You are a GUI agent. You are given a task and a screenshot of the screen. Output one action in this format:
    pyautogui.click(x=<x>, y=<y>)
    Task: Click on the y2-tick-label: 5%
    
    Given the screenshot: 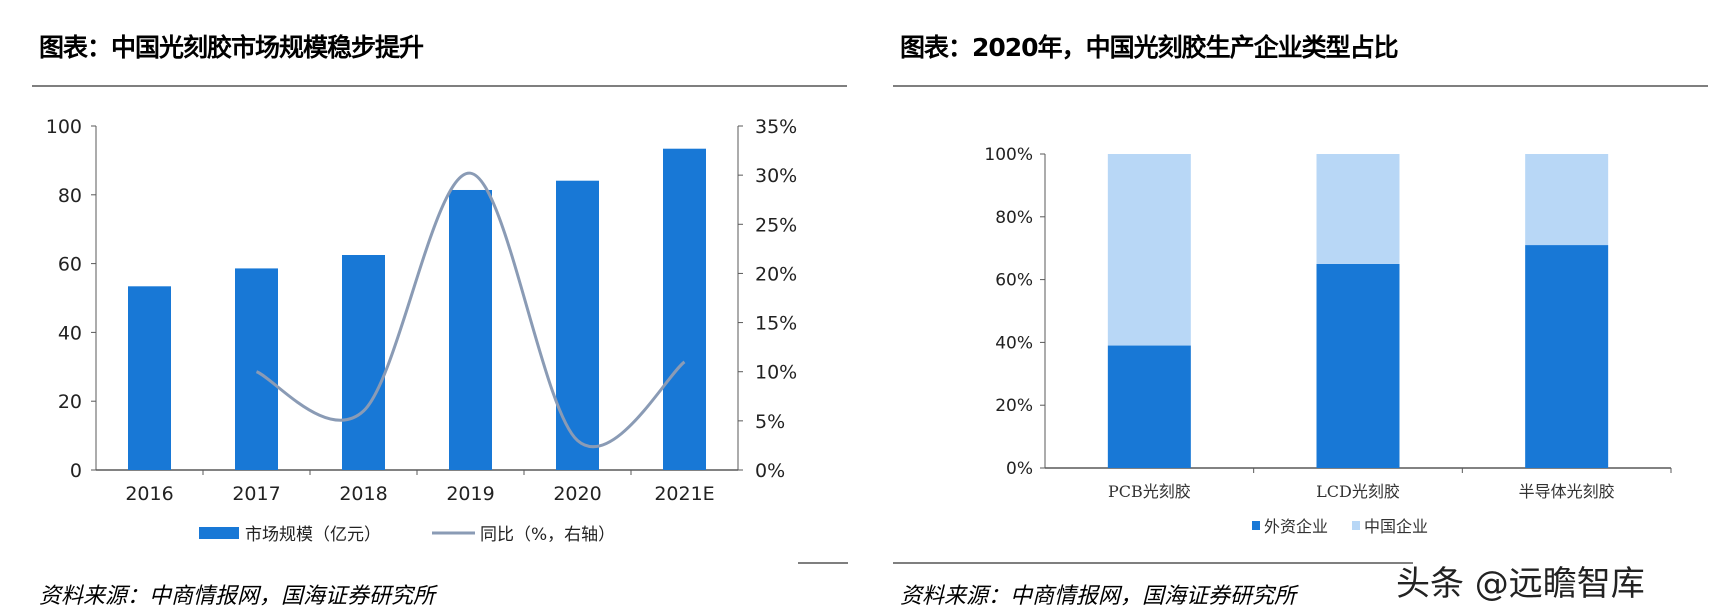 What is the action you would take?
    pyautogui.click(x=770, y=422)
    